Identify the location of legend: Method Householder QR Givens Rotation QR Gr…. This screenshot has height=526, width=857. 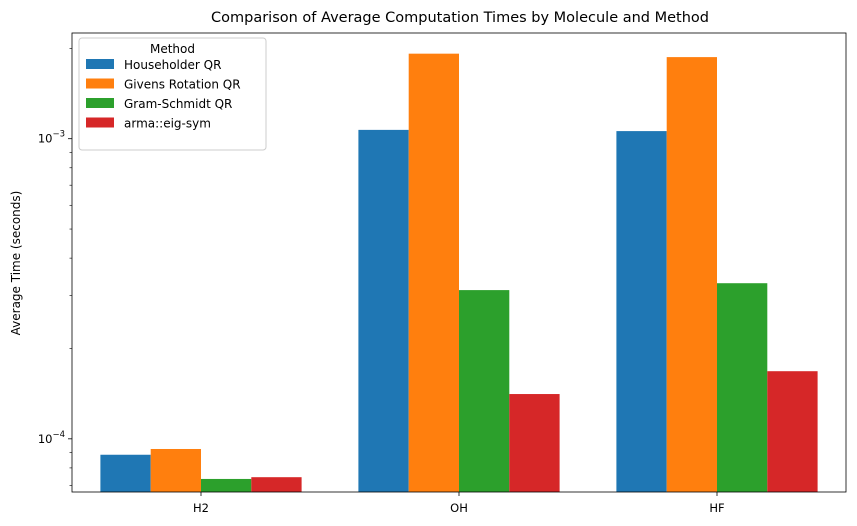
(172, 94).